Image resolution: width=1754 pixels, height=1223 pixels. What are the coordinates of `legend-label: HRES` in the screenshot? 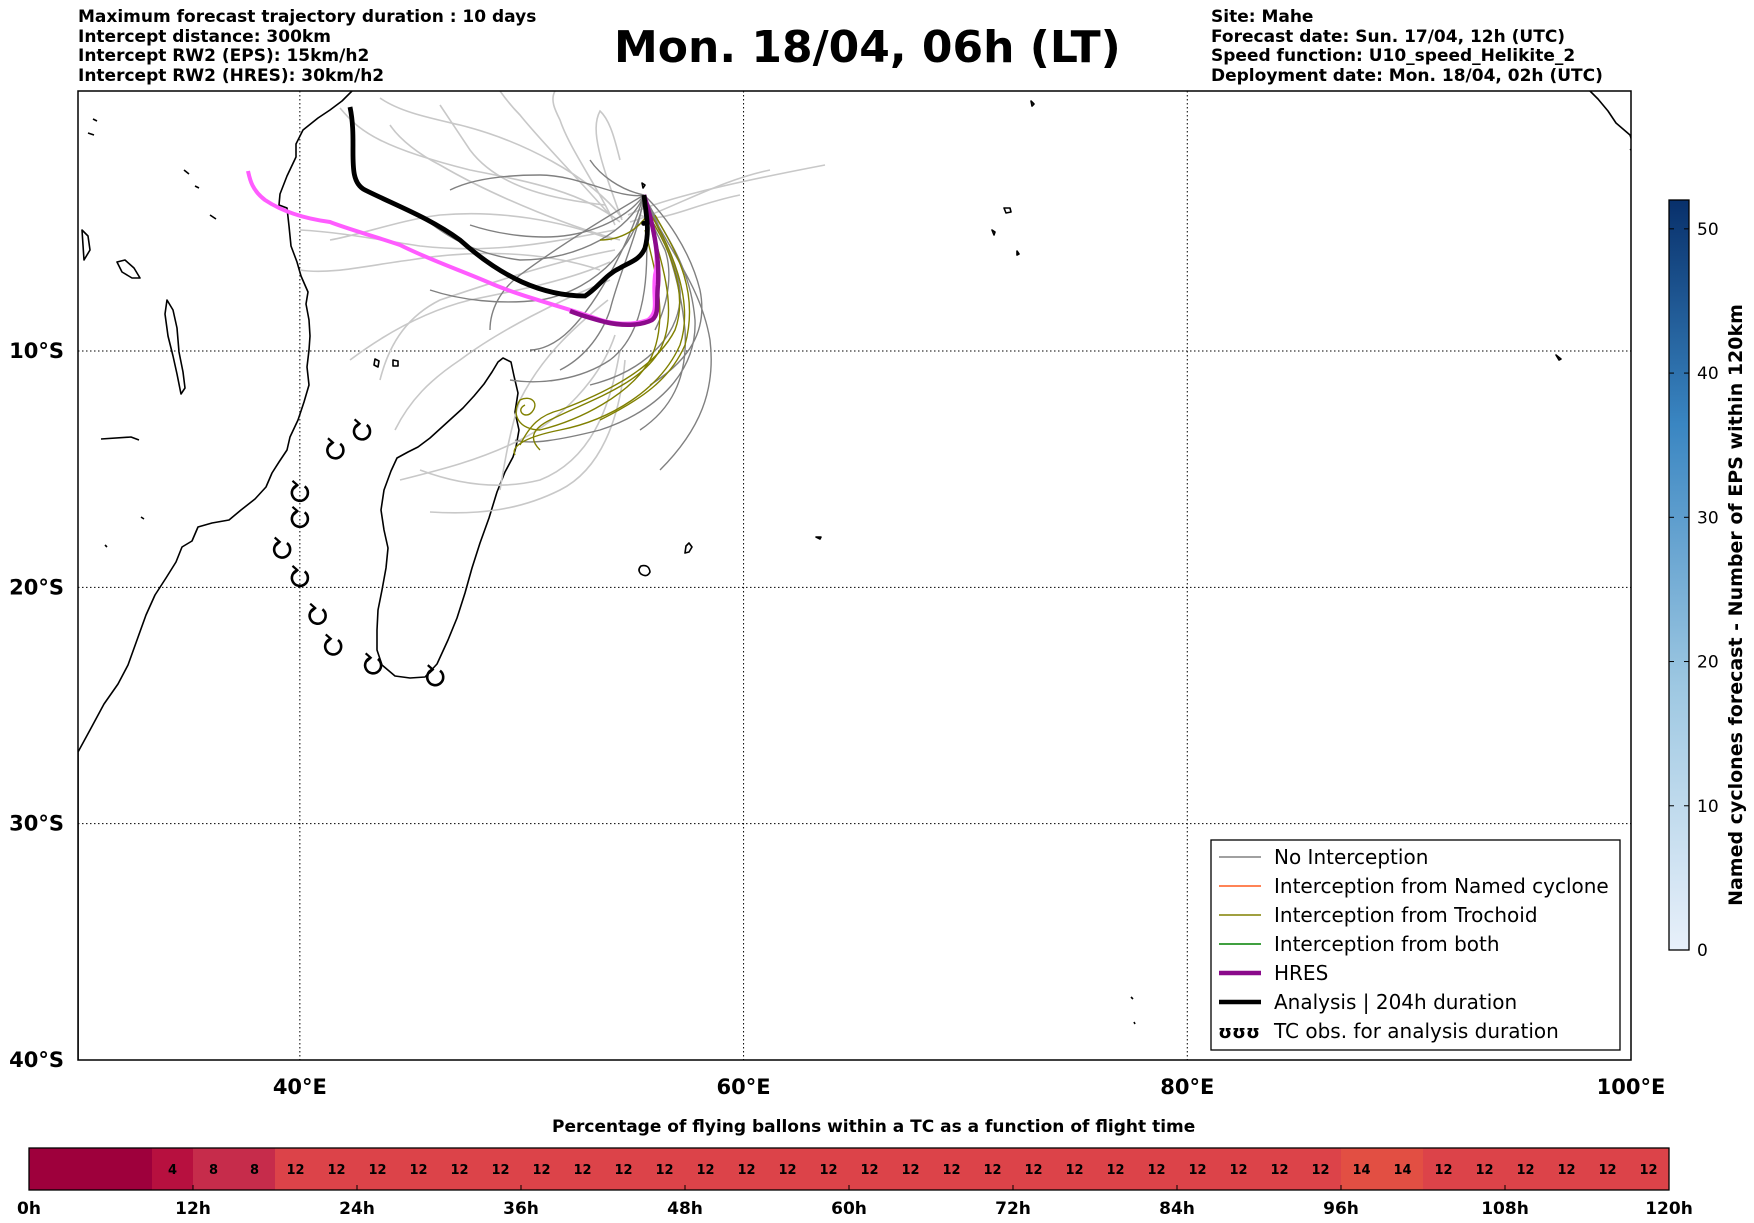 It's located at (1301, 973).